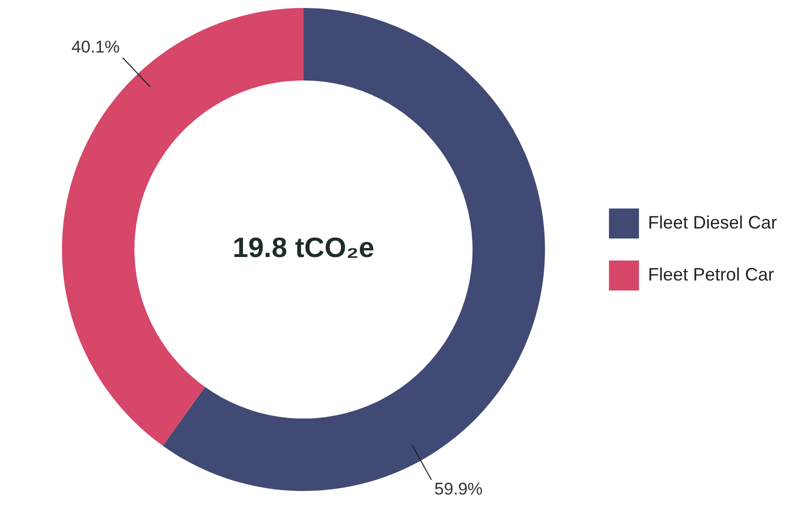 The height and width of the screenshot is (507, 797). I want to click on text: 19.8 tCO₂e, so click(303, 248).